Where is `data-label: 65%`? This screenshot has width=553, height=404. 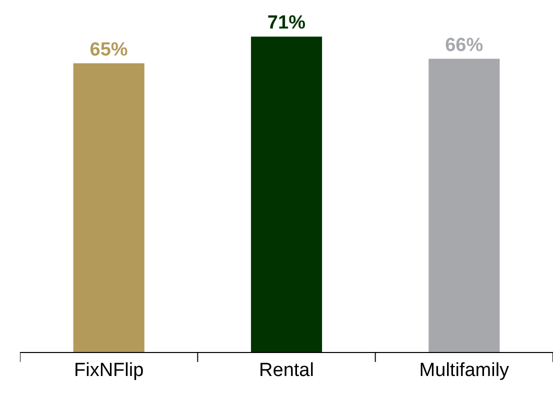 data-label: 65% is located at coordinates (109, 49).